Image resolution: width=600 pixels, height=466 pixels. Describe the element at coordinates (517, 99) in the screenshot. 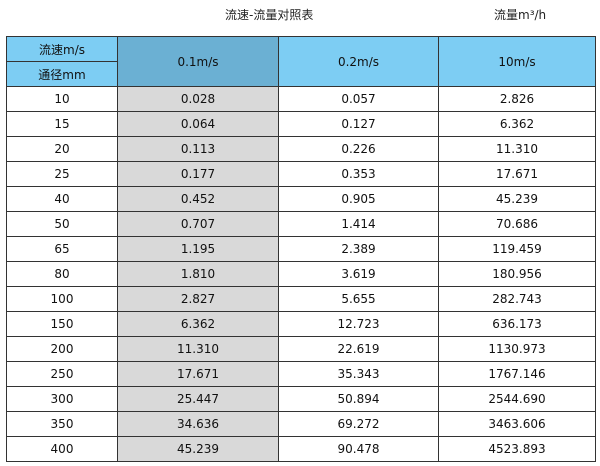

I see `flow-cell: 2.826` at that location.